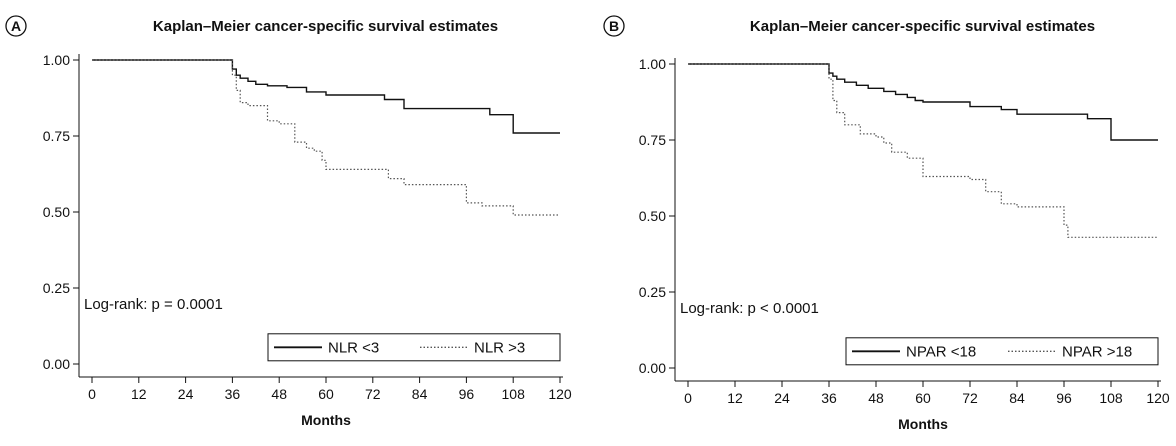  Describe the element at coordinates (749, 308) in the screenshot. I see `logrank-annotation: Log-rank: p < 0.0001` at that location.